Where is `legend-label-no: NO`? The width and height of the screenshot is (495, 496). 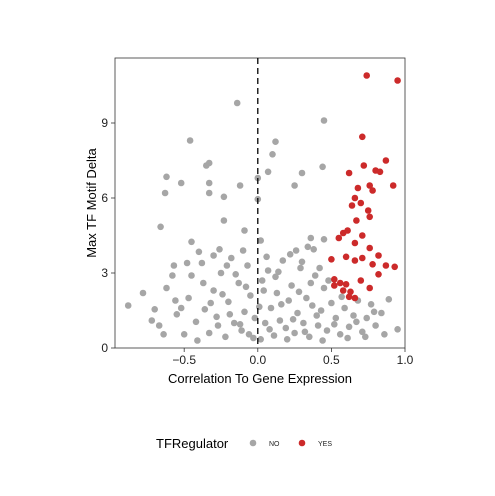
legend-label-no: NO is located at coordinates (274, 444).